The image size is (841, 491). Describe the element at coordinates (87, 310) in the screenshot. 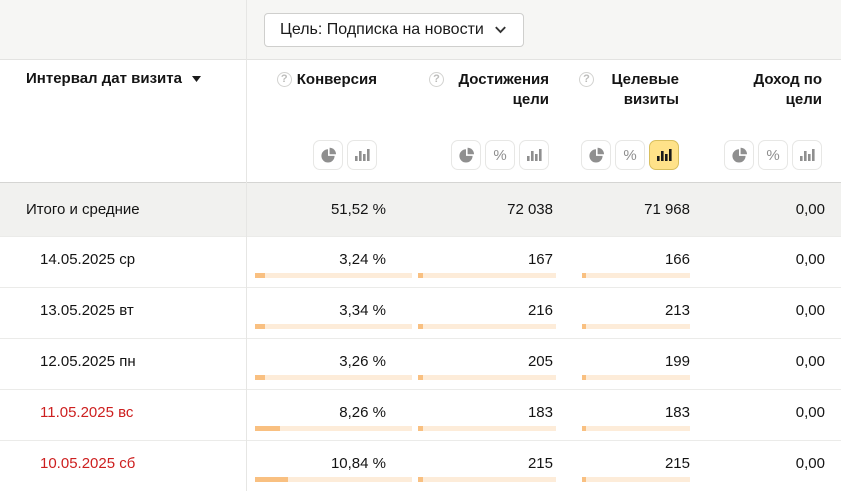

I see `date-cell: 13.05.2025 вт` at that location.